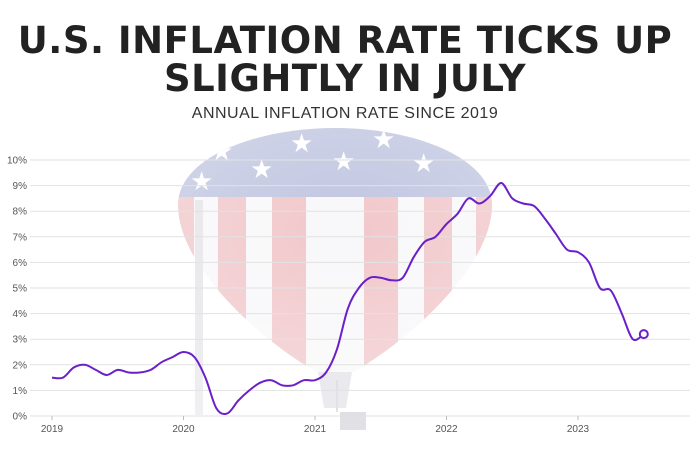 Image resolution: width=690 pixels, height=462 pixels. What do you see at coordinates (20, 391) in the screenshot?
I see `y-tick-label: 1%` at bounding box center [20, 391].